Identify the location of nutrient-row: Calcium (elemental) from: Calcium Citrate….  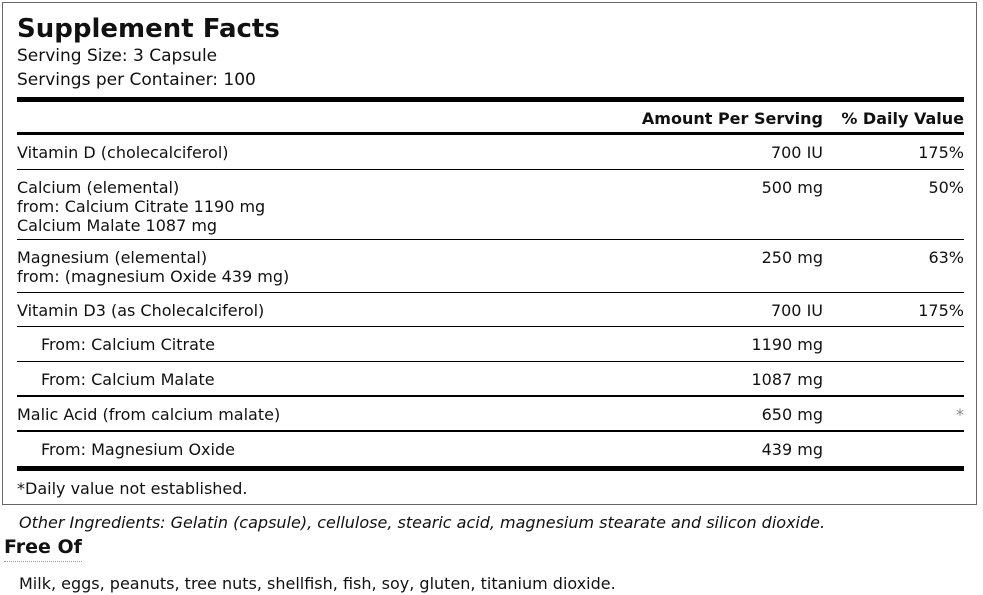
(490, 205).